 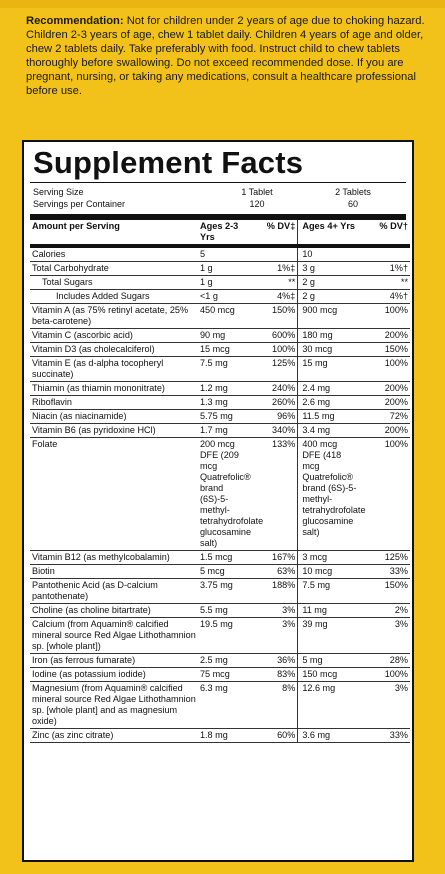 I want to click on nutrient-name: Niacin (as niacinamide), so click(x=114, y=416).